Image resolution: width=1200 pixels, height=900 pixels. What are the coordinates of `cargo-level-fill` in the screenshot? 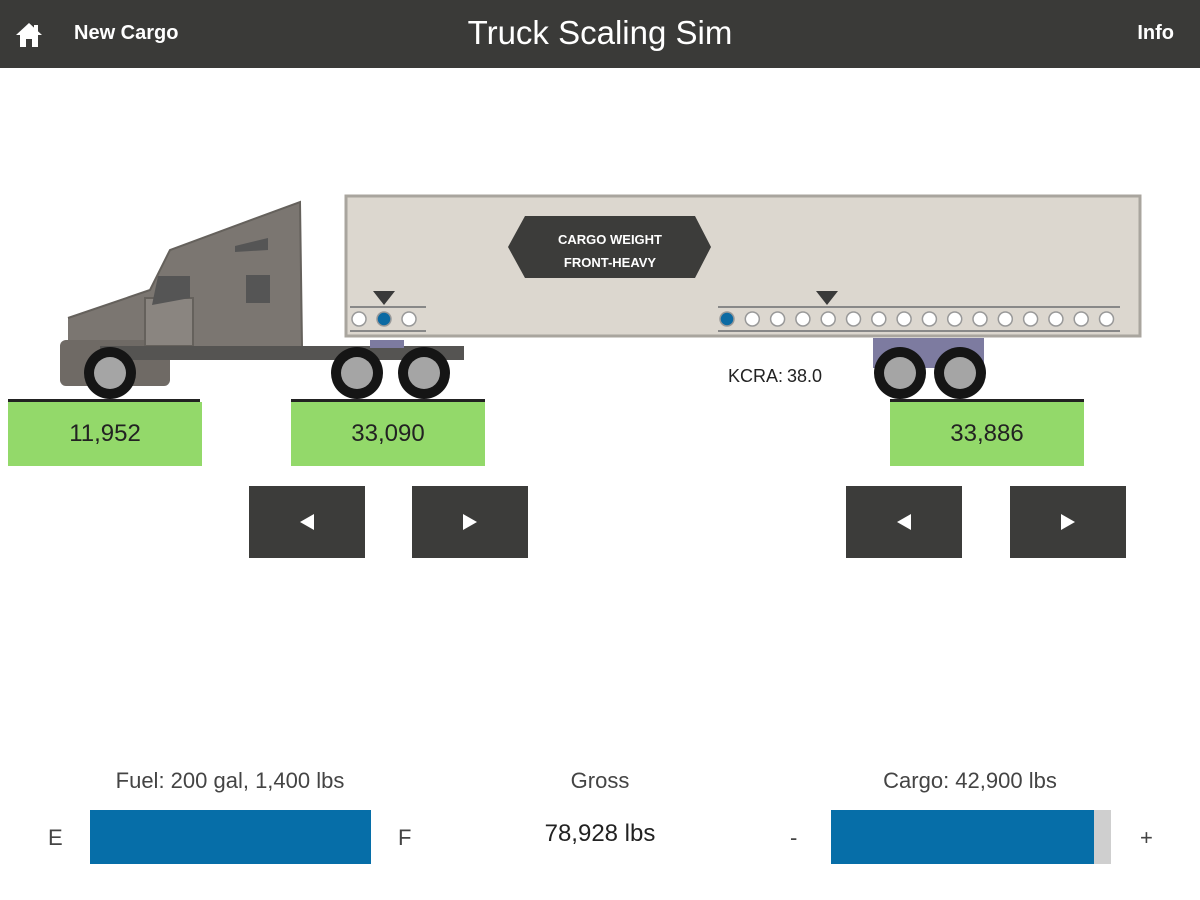 It's located at (963, 837).